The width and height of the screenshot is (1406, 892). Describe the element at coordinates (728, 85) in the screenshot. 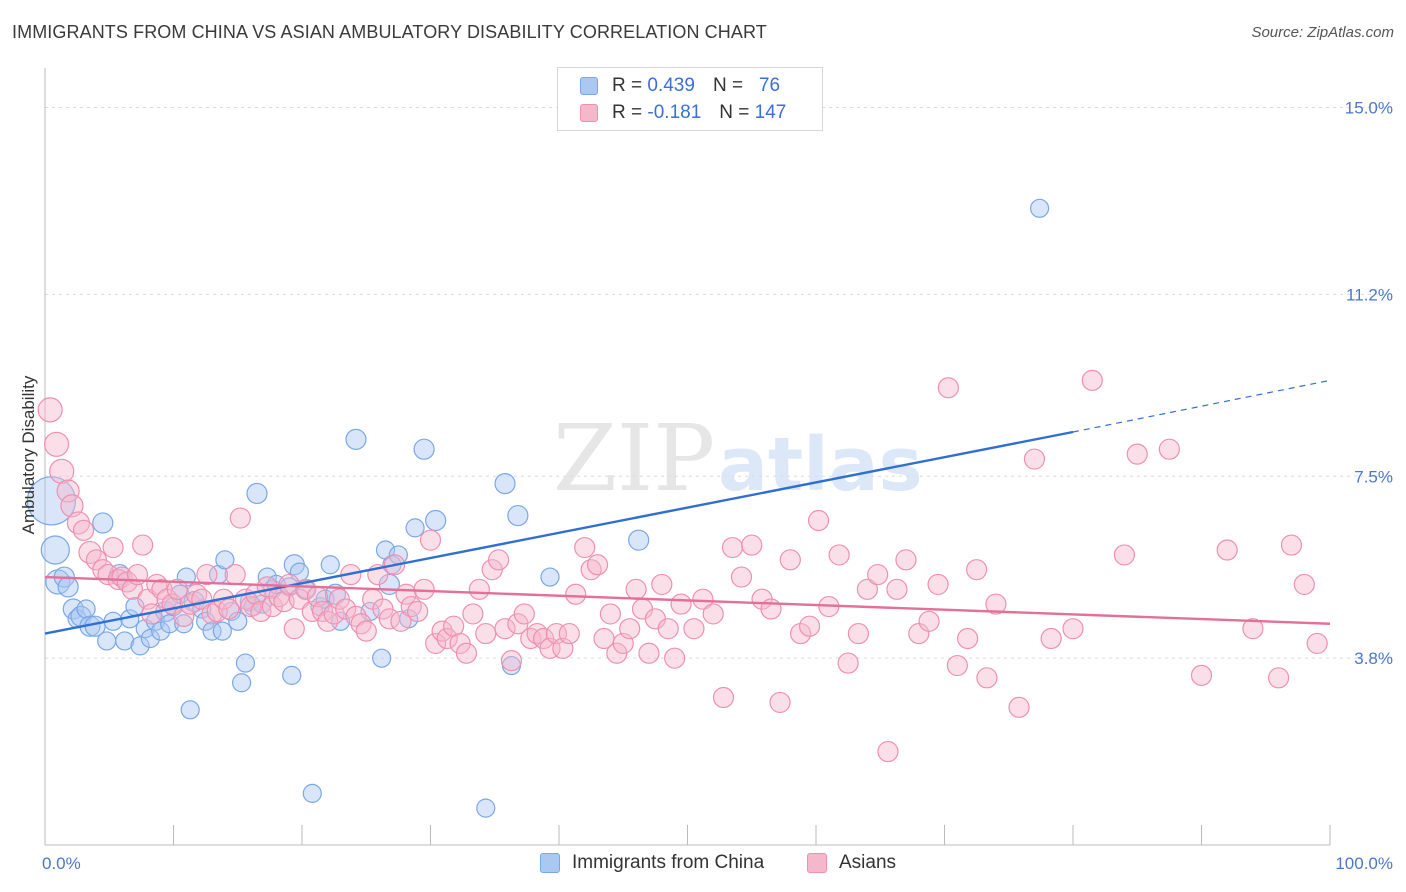

I see `legend-n-label: N =` at that location.